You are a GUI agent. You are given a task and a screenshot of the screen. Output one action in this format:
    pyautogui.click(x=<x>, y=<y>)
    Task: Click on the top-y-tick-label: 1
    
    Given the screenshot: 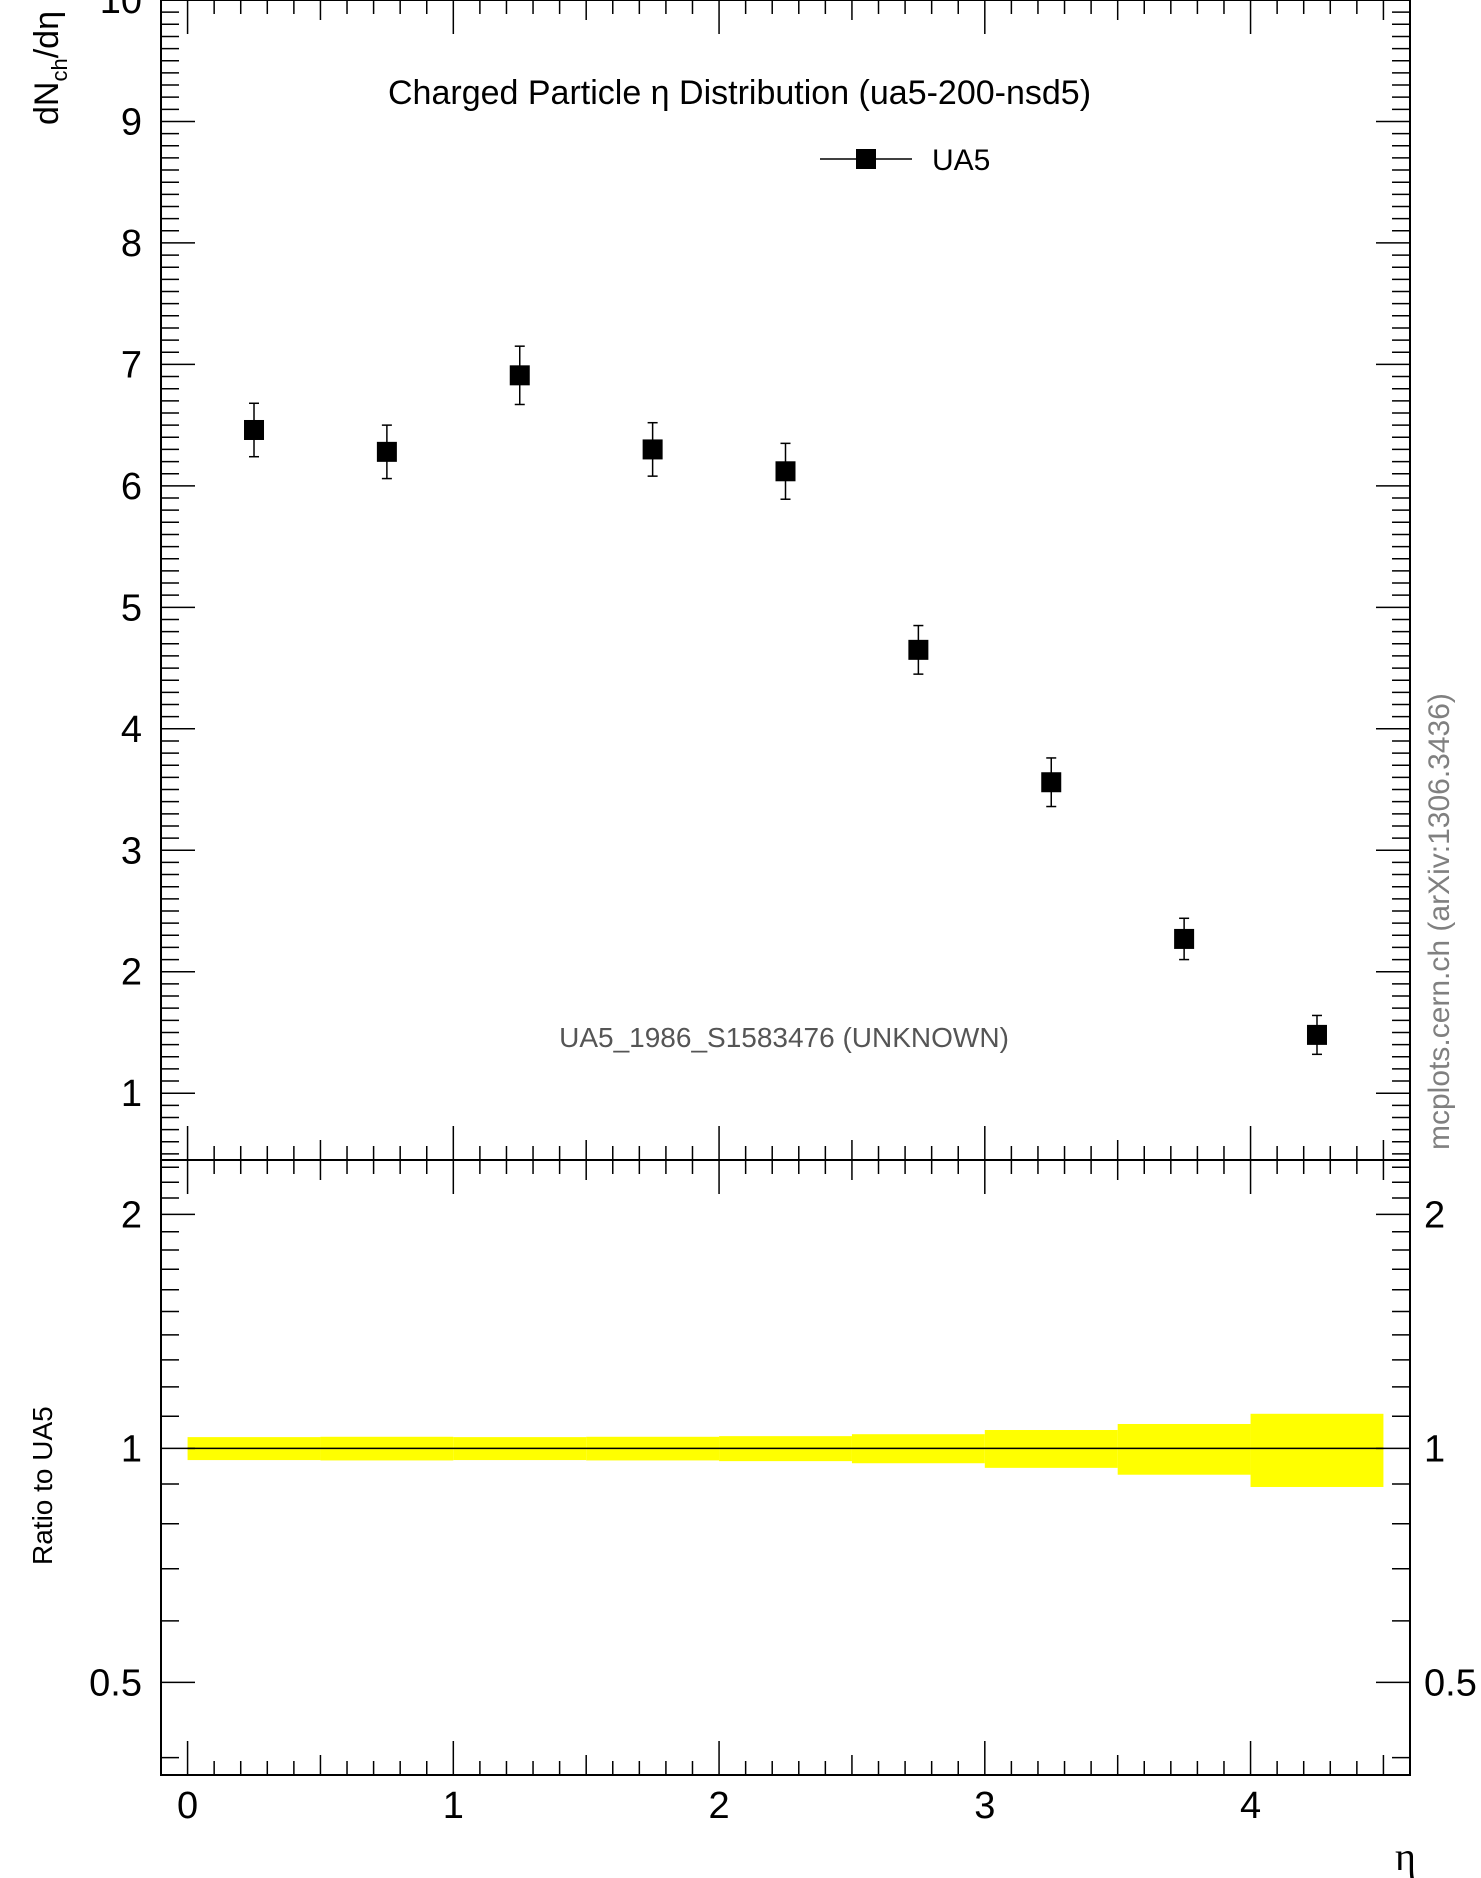 What is the action you would take?
    pyautogui.click(x=131, y=1094)
    